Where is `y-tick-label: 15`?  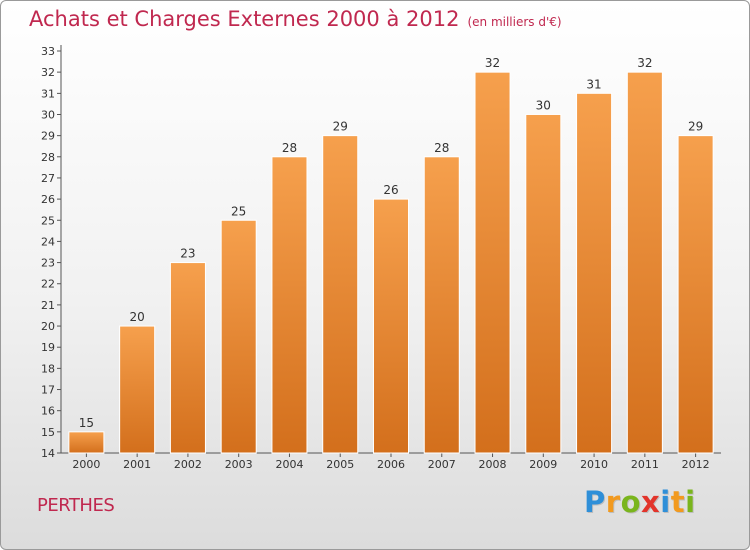 y-tick-label: 15 is located at coordinates (48, 432).